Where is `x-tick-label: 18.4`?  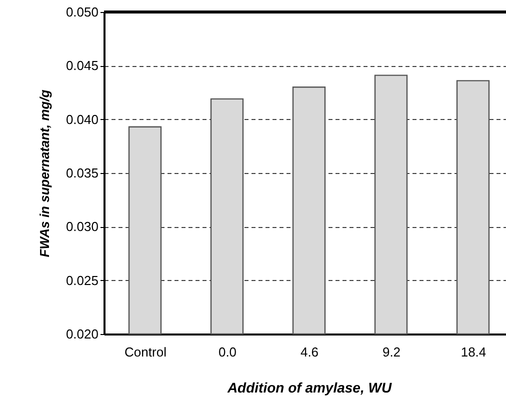 x-tick-label: 18.4 is located at coordinates (473, 352).